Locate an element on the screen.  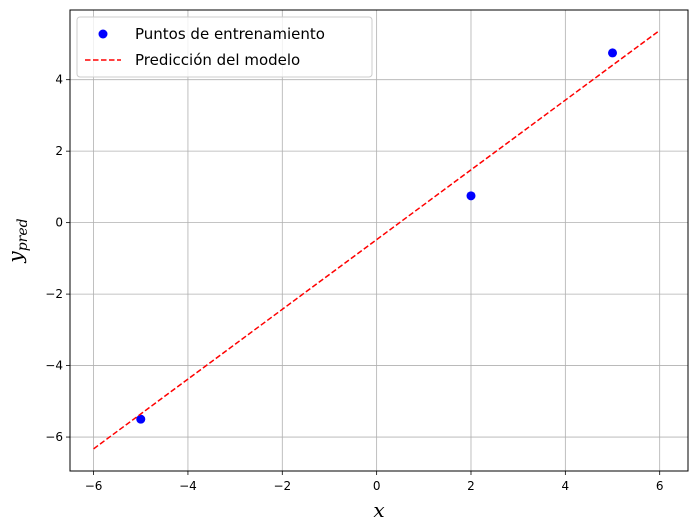
x-tick-label: 4 is located at coordinates (566, 486).